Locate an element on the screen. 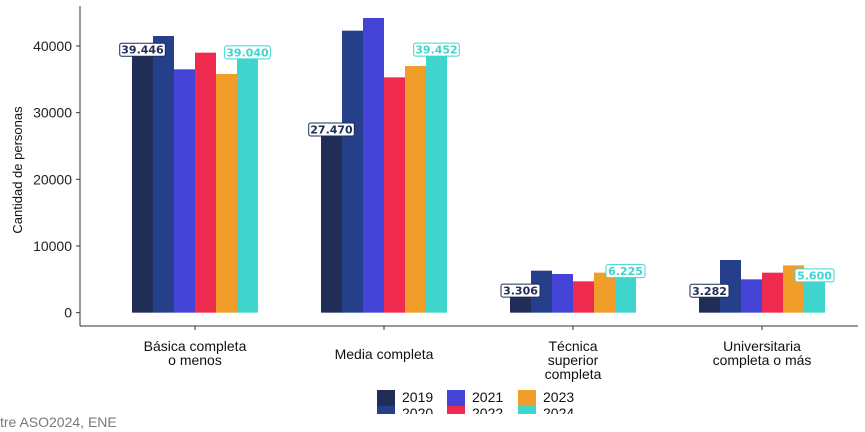 Image resolution: width=865 pixels, height=432 pixels. data-label: 39.040 is located at coordinates (247, 52).